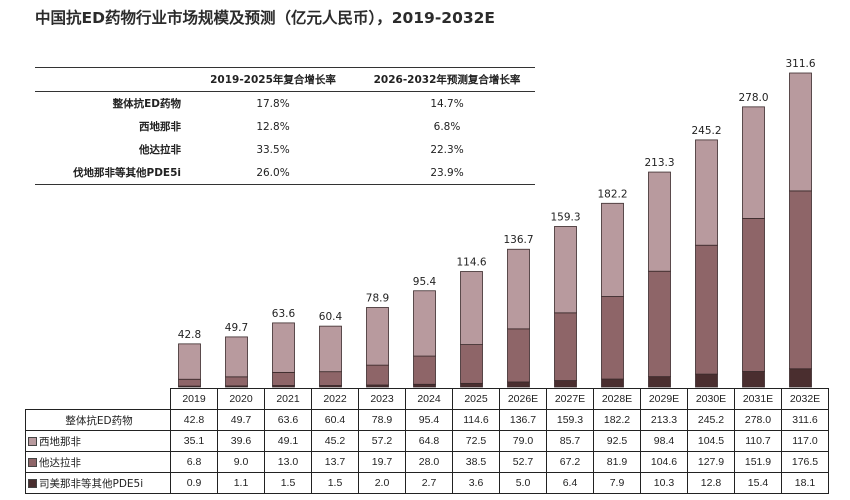  I want to click on series-value: 67.2, so click(570, 462).